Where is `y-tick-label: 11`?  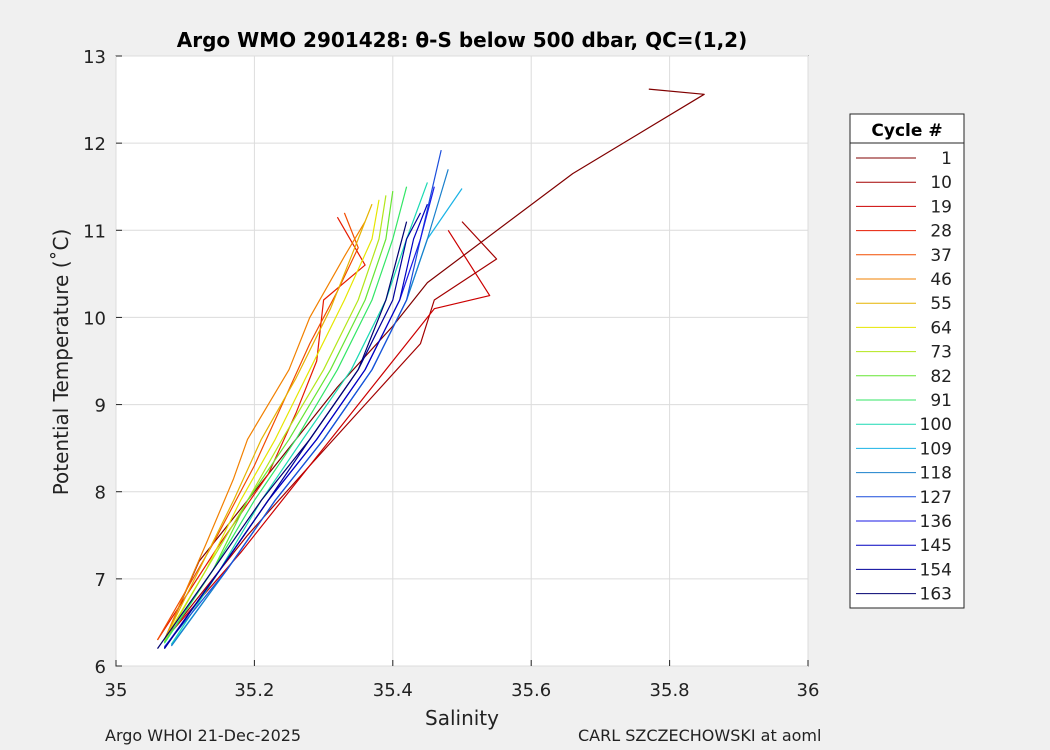 y-tick-label: 11 is located at coordinates (94, 231).